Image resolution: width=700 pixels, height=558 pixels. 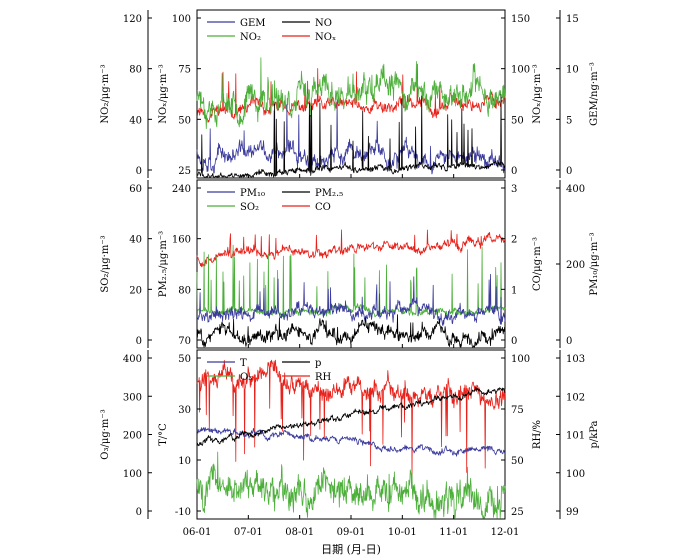 I want to click on tick-label: -10, so click(x=183, y=512).